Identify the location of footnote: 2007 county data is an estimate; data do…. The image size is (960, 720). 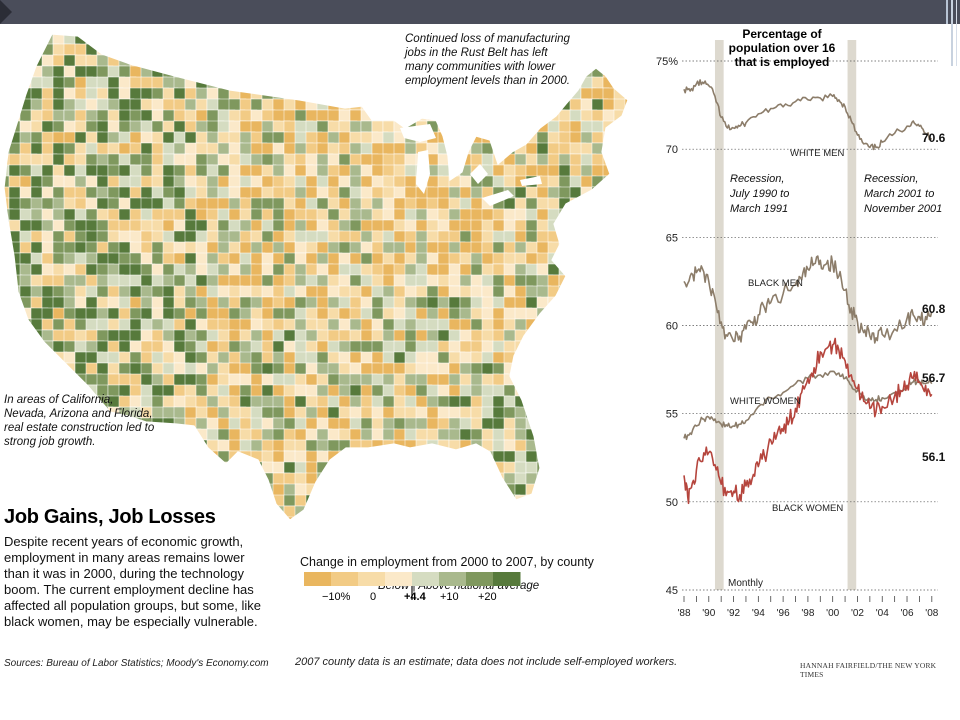
(486, 662).